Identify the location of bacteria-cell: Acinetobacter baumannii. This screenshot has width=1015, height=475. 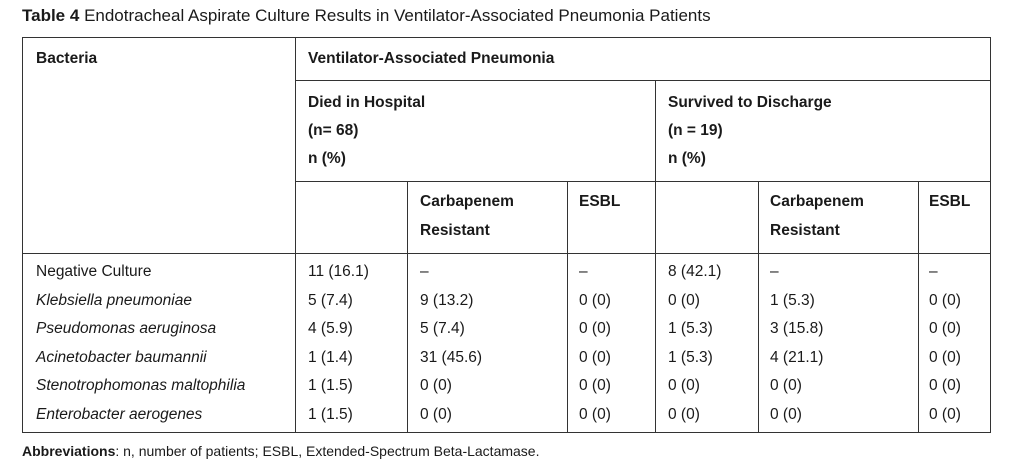
(121, 357).